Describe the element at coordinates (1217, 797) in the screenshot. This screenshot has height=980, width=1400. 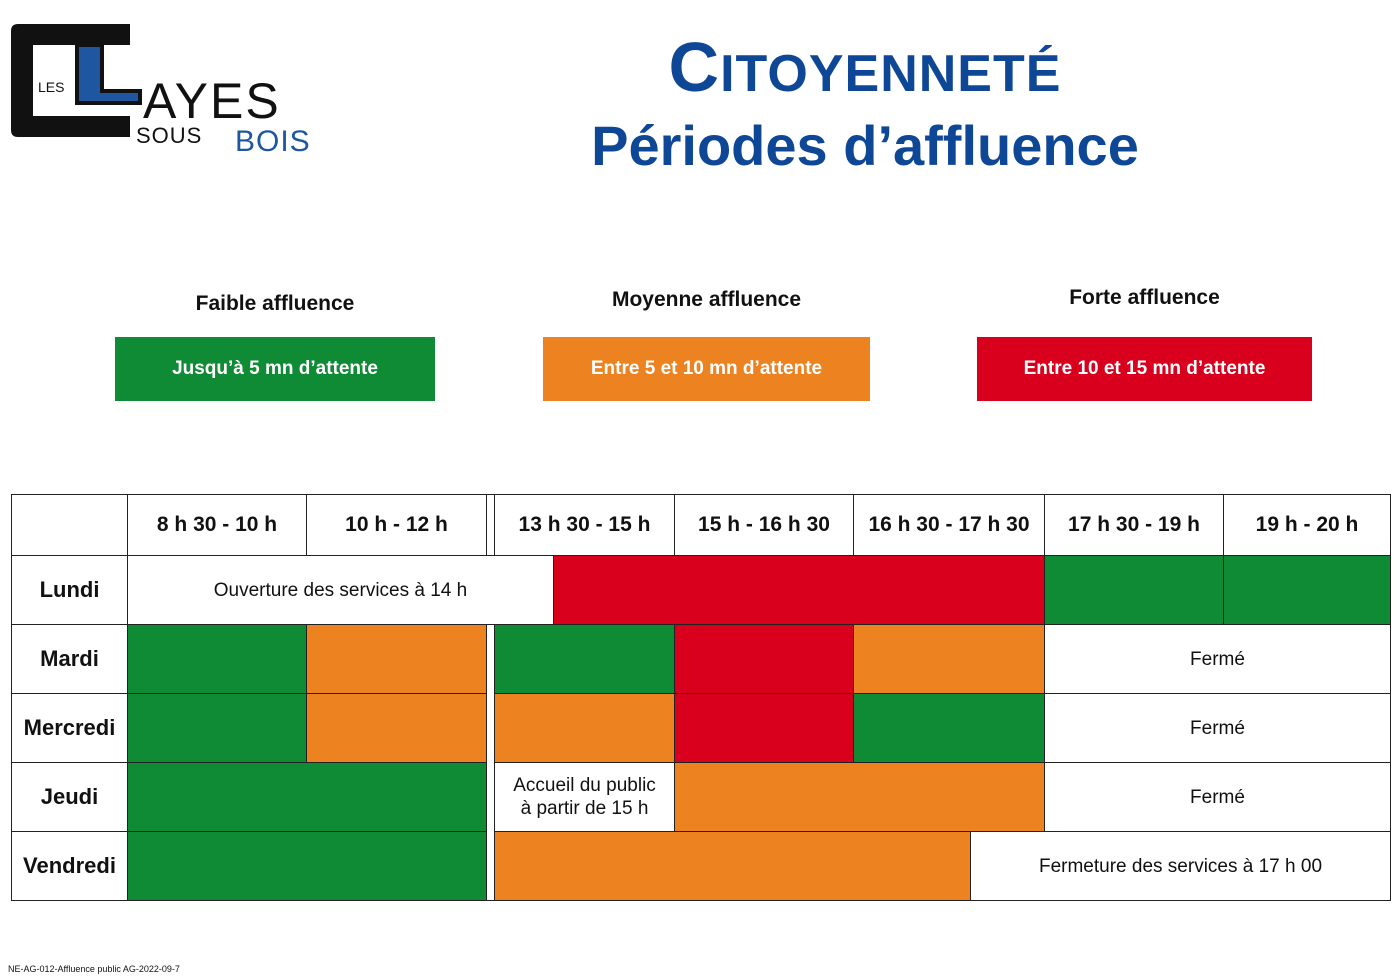
I see `jeudi-closed: Fermé` at that location.